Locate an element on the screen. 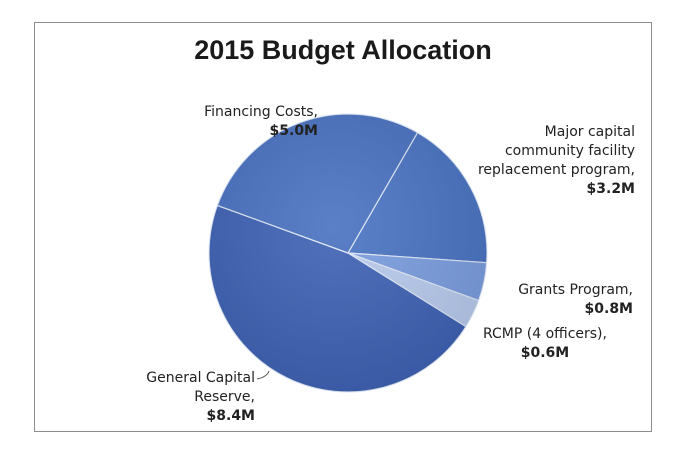 The height and width of the screenshot is (460, 688). slice-label-financing-costs: Financing Costs, $5.0M is located at coordinates (258, 122).